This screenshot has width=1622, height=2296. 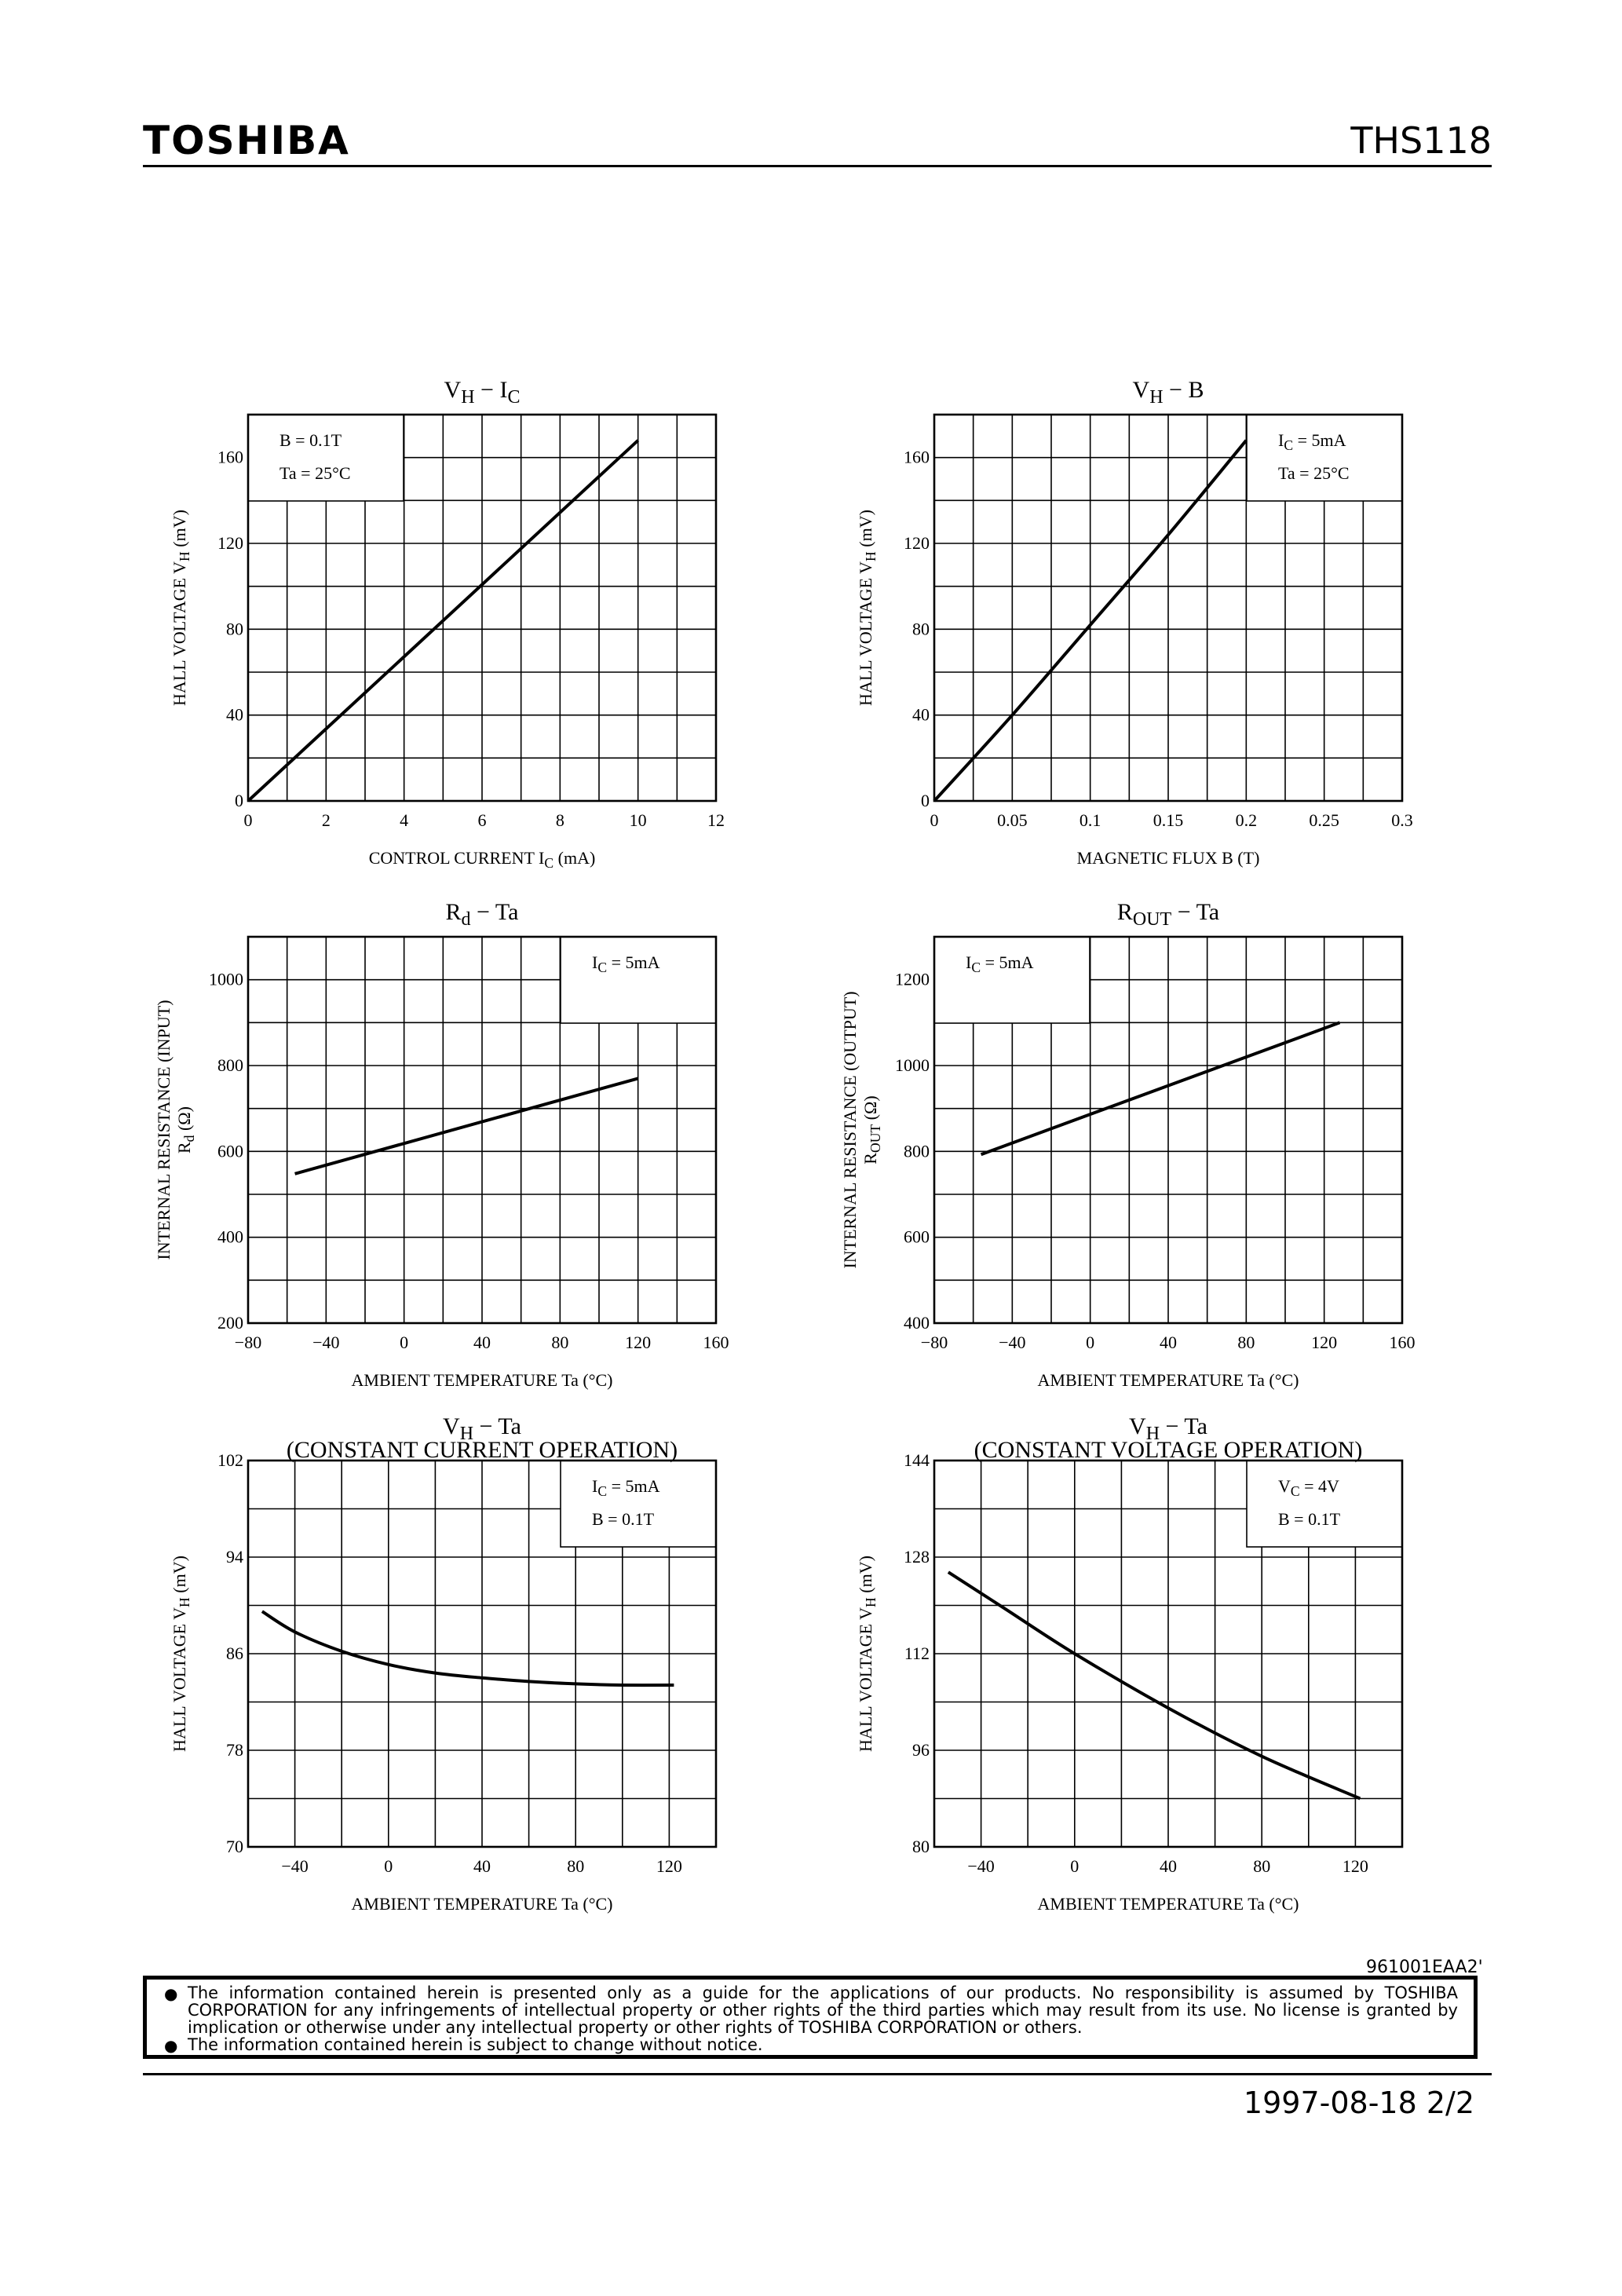 I want to click on x-tick-label: 0.2, so click(x=1247, y=820).